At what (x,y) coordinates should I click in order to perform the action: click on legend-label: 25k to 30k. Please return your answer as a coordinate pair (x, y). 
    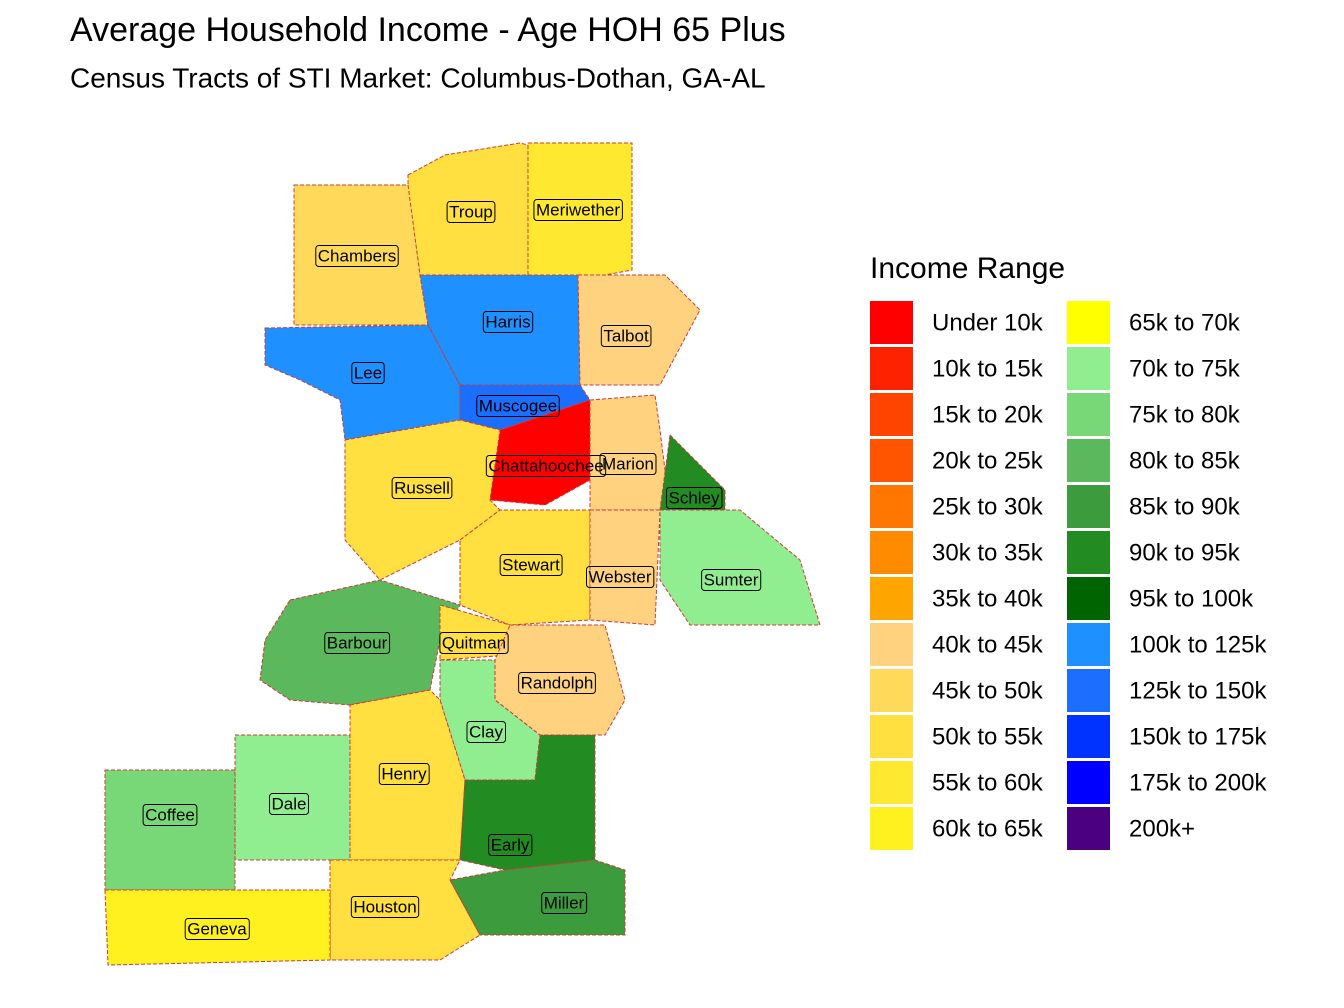
    Looking at the image, I should click on (988, 506).